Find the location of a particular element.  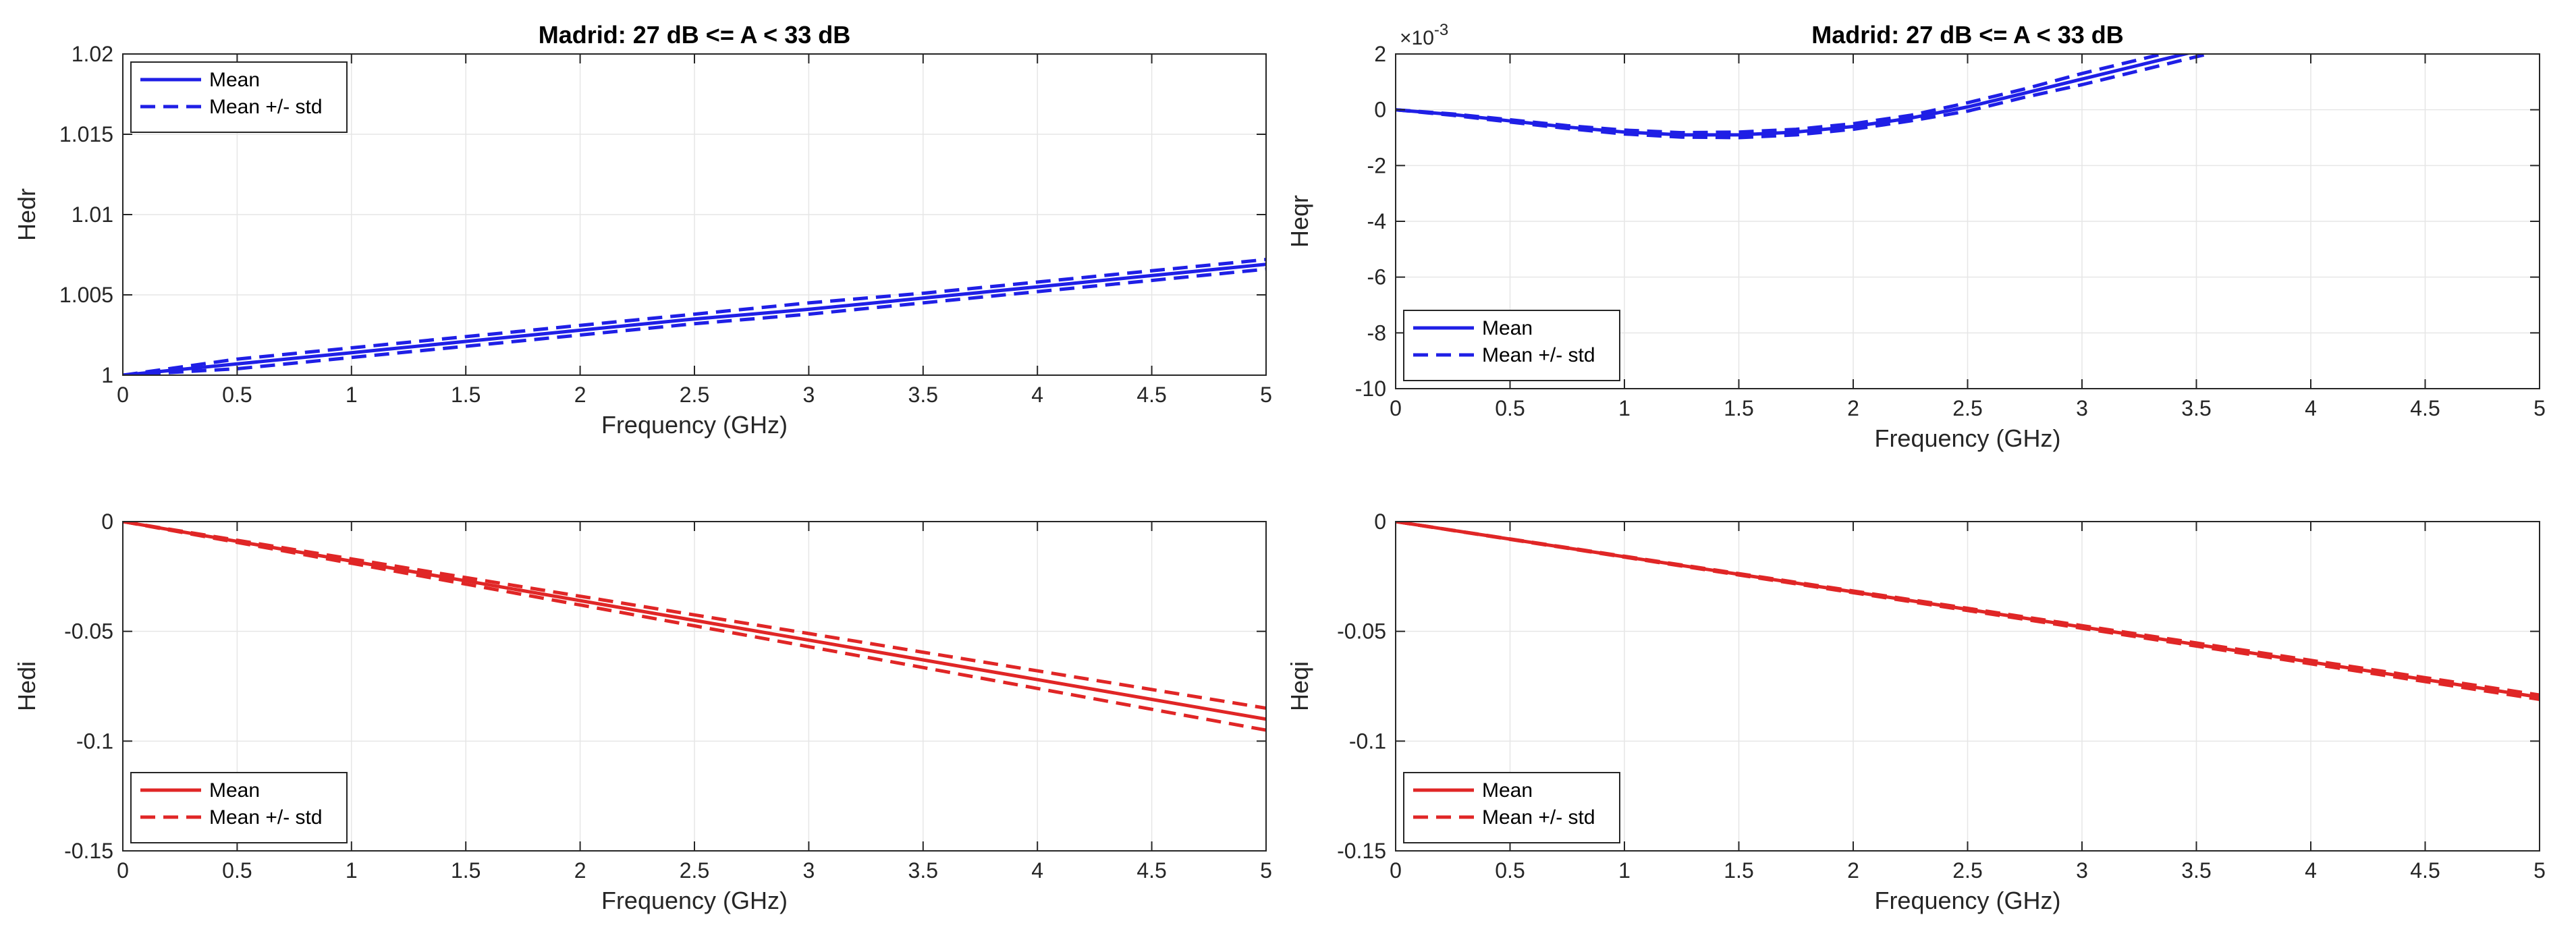

y-tick-label: -6 is located at coordinates (1376, 277).